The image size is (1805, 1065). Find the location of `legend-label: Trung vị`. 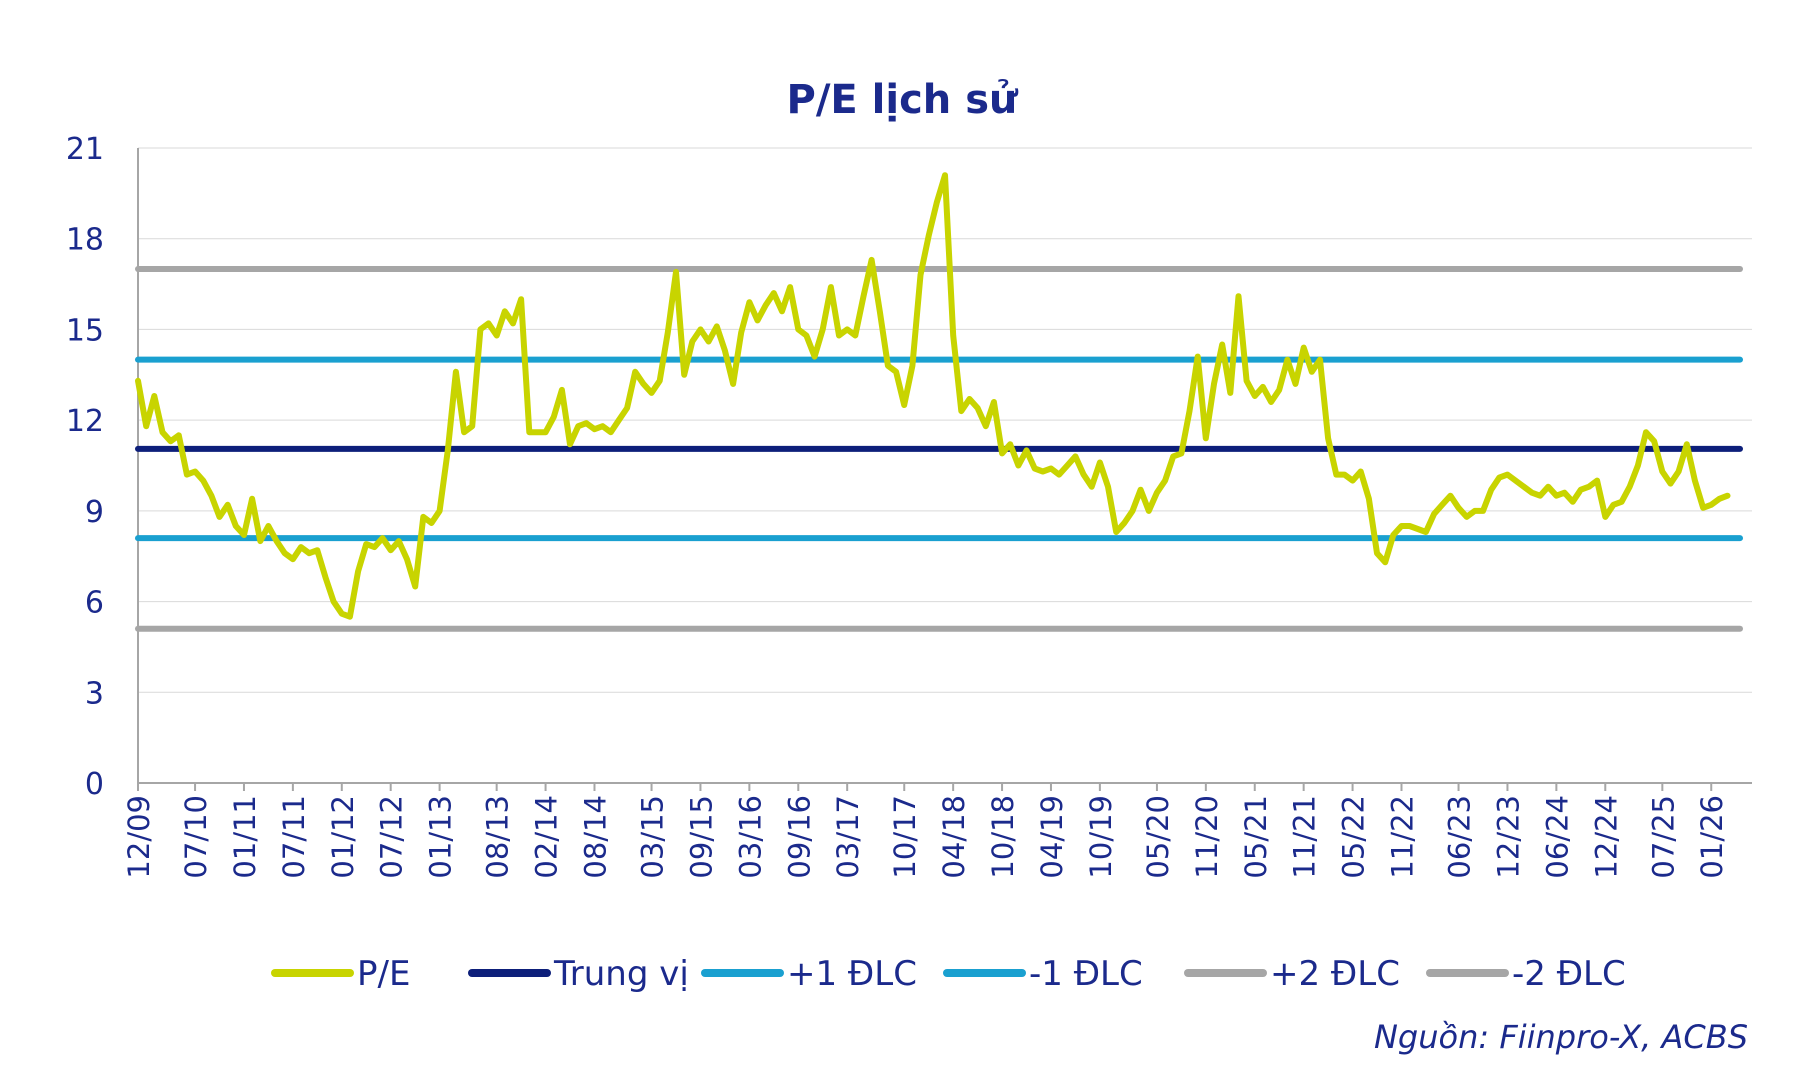

legend-label: Trung vị is located at coordinates (621, 974).